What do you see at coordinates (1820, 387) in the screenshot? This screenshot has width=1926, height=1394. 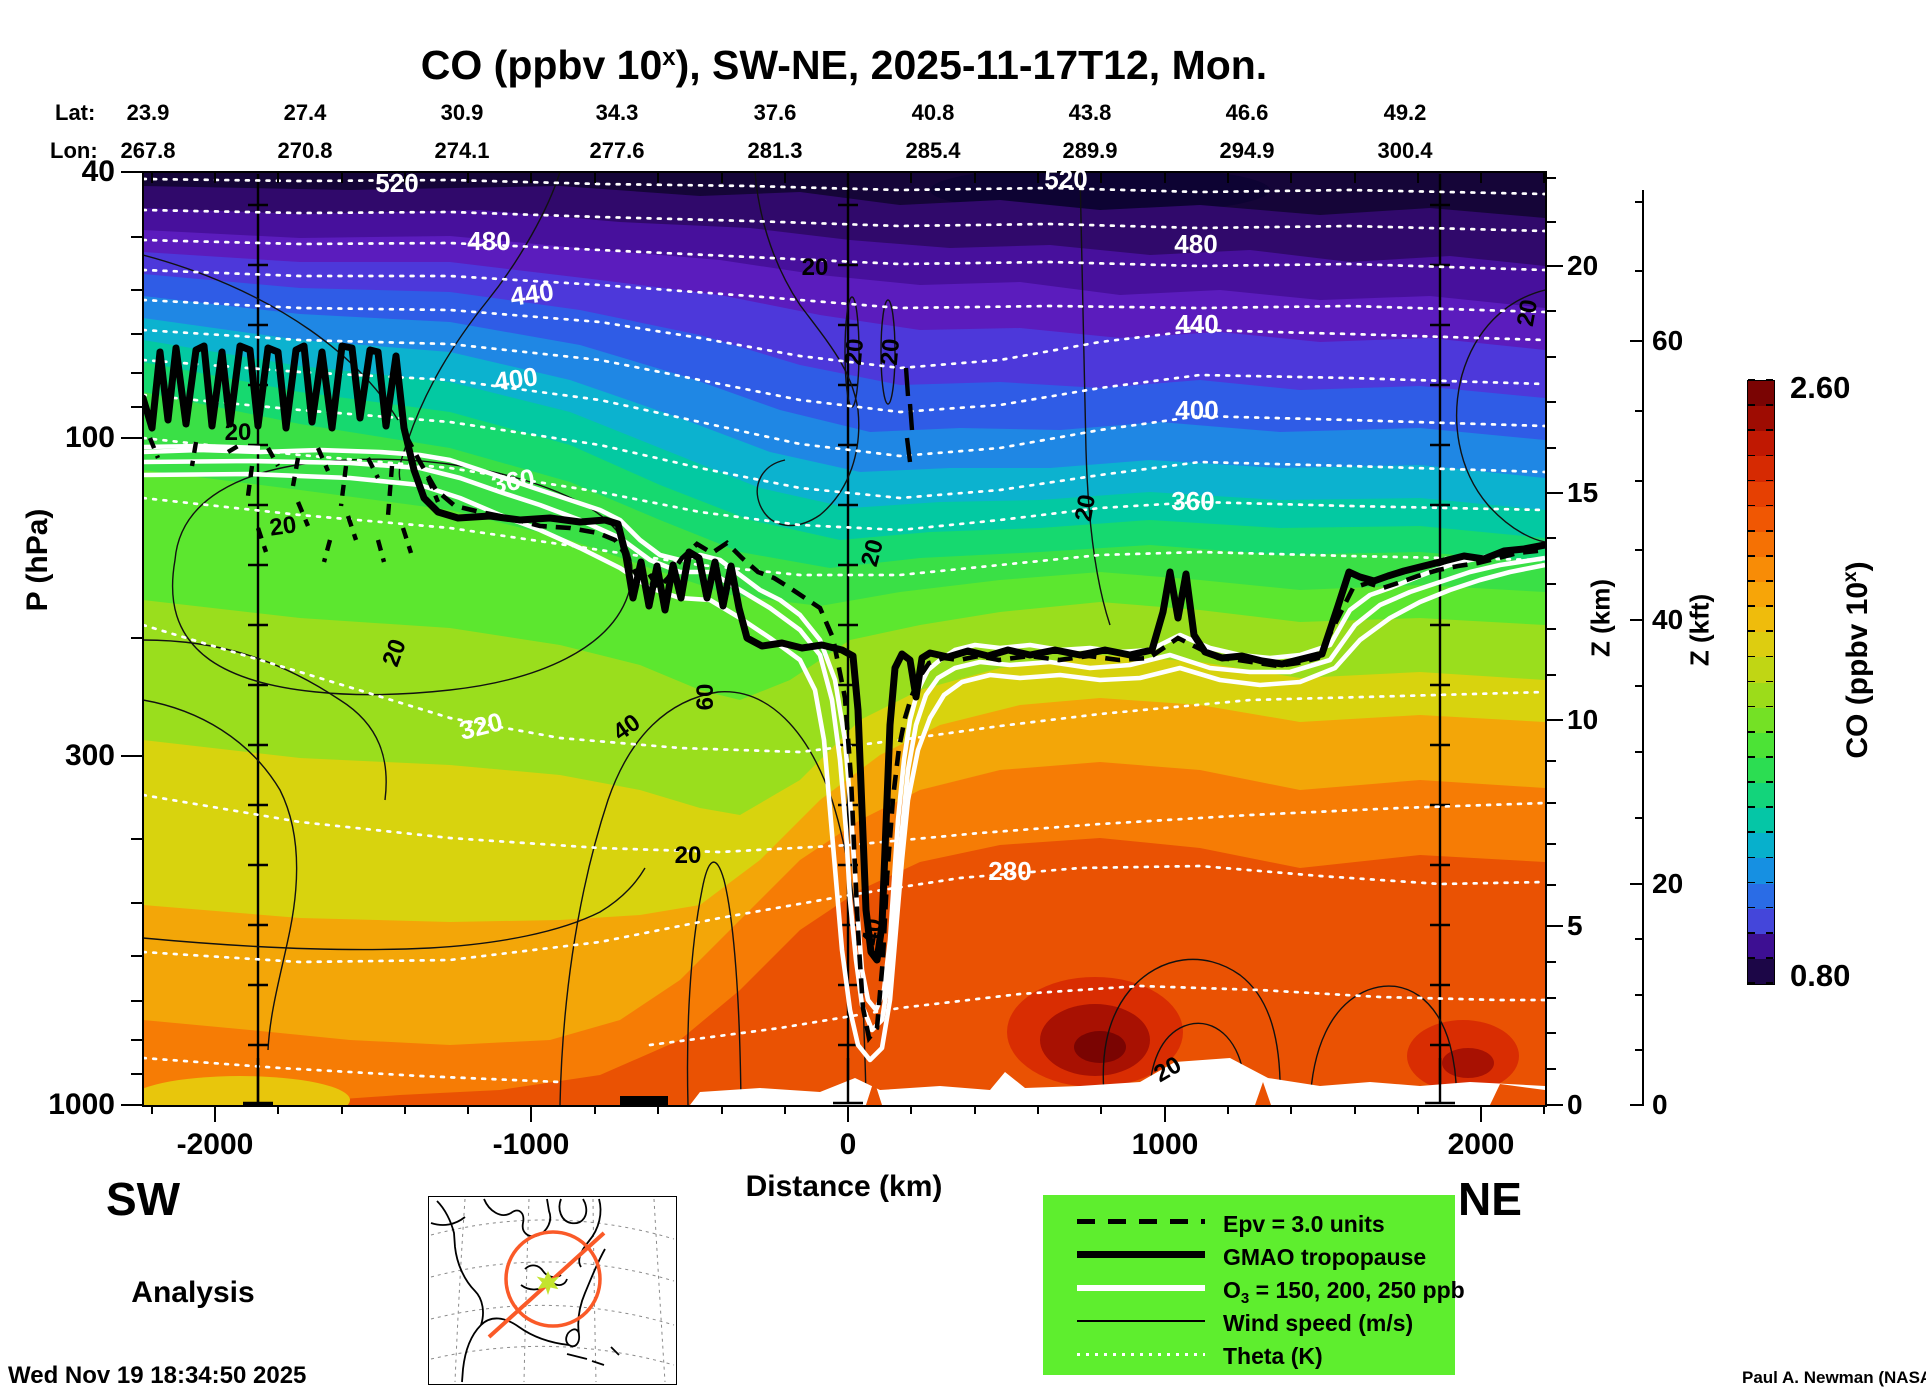 I see `colorbar-max-label: 2.60` at bounding box center [1820, 387].